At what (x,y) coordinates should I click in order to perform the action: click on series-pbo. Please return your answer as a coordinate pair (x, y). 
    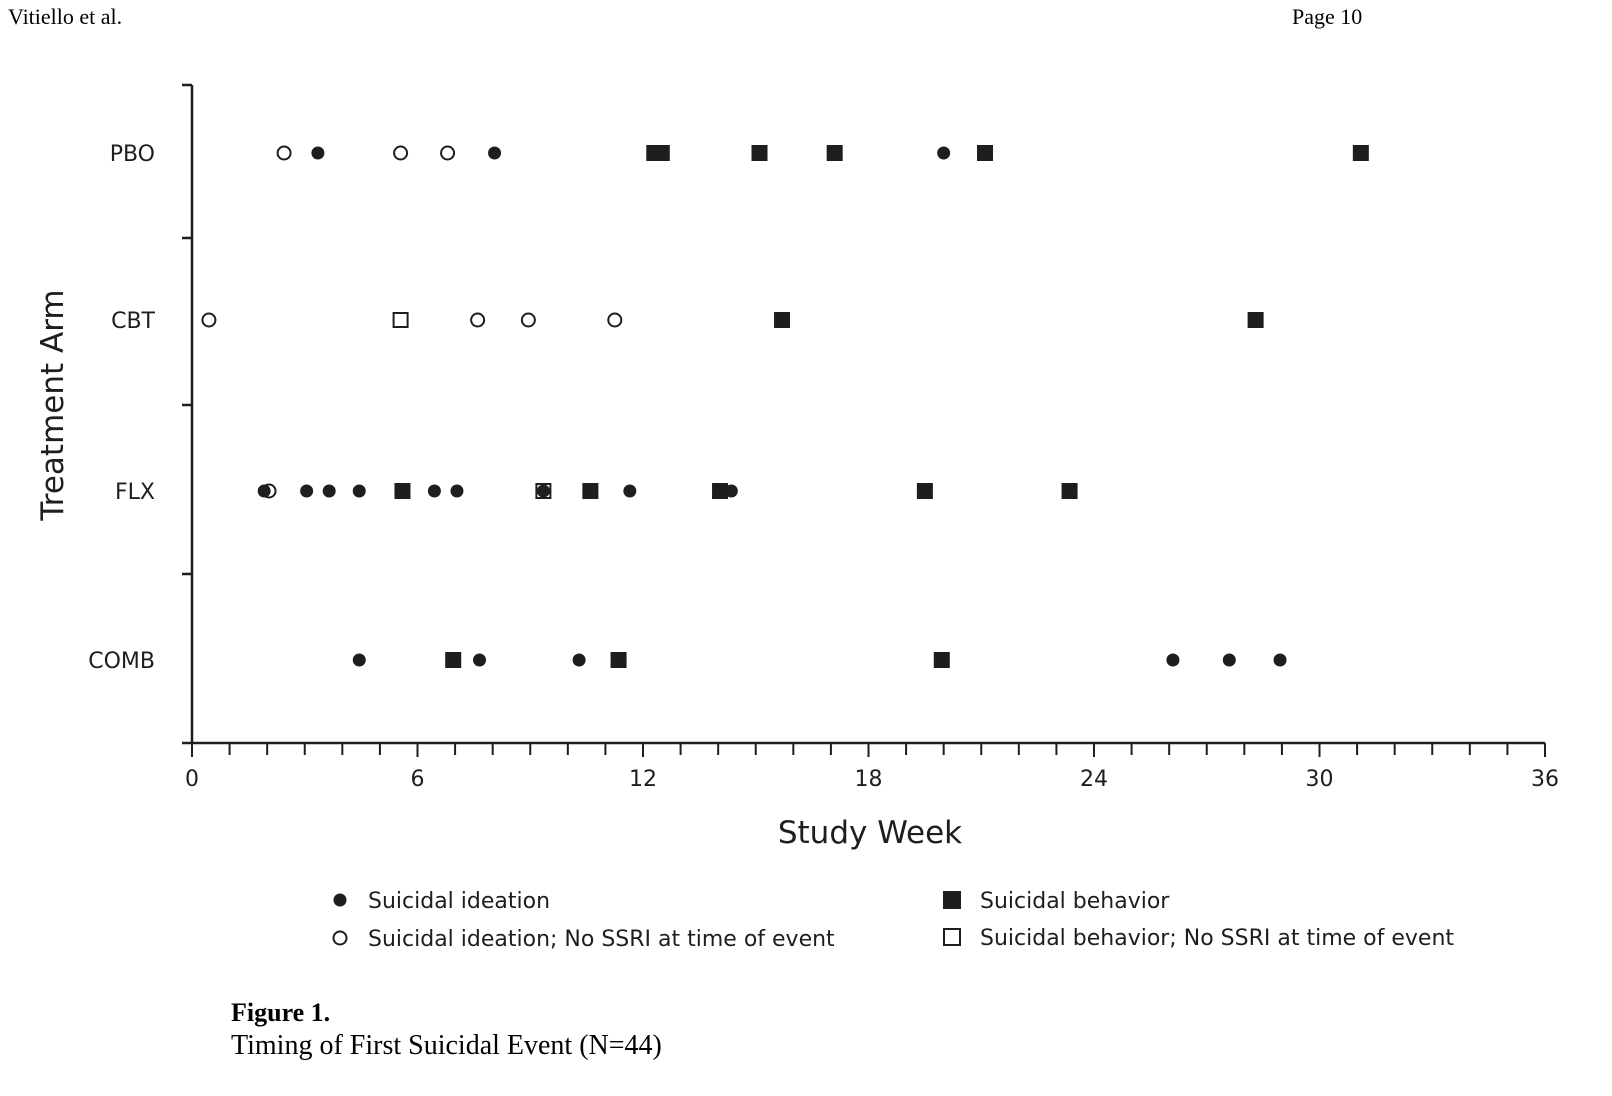
    Looking at the image, I should click on (822, 153).